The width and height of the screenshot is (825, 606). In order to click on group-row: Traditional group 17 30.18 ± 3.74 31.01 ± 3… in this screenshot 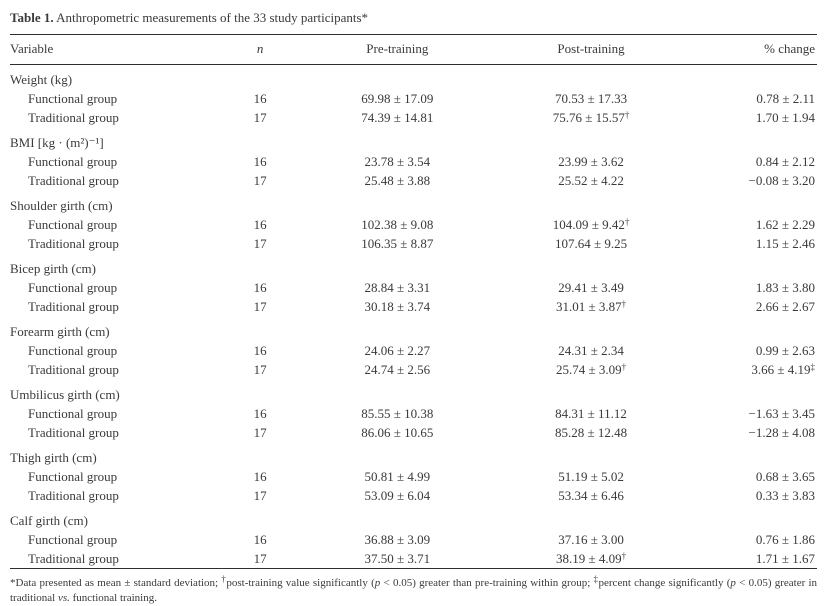, I will do `click(413, 306)`.